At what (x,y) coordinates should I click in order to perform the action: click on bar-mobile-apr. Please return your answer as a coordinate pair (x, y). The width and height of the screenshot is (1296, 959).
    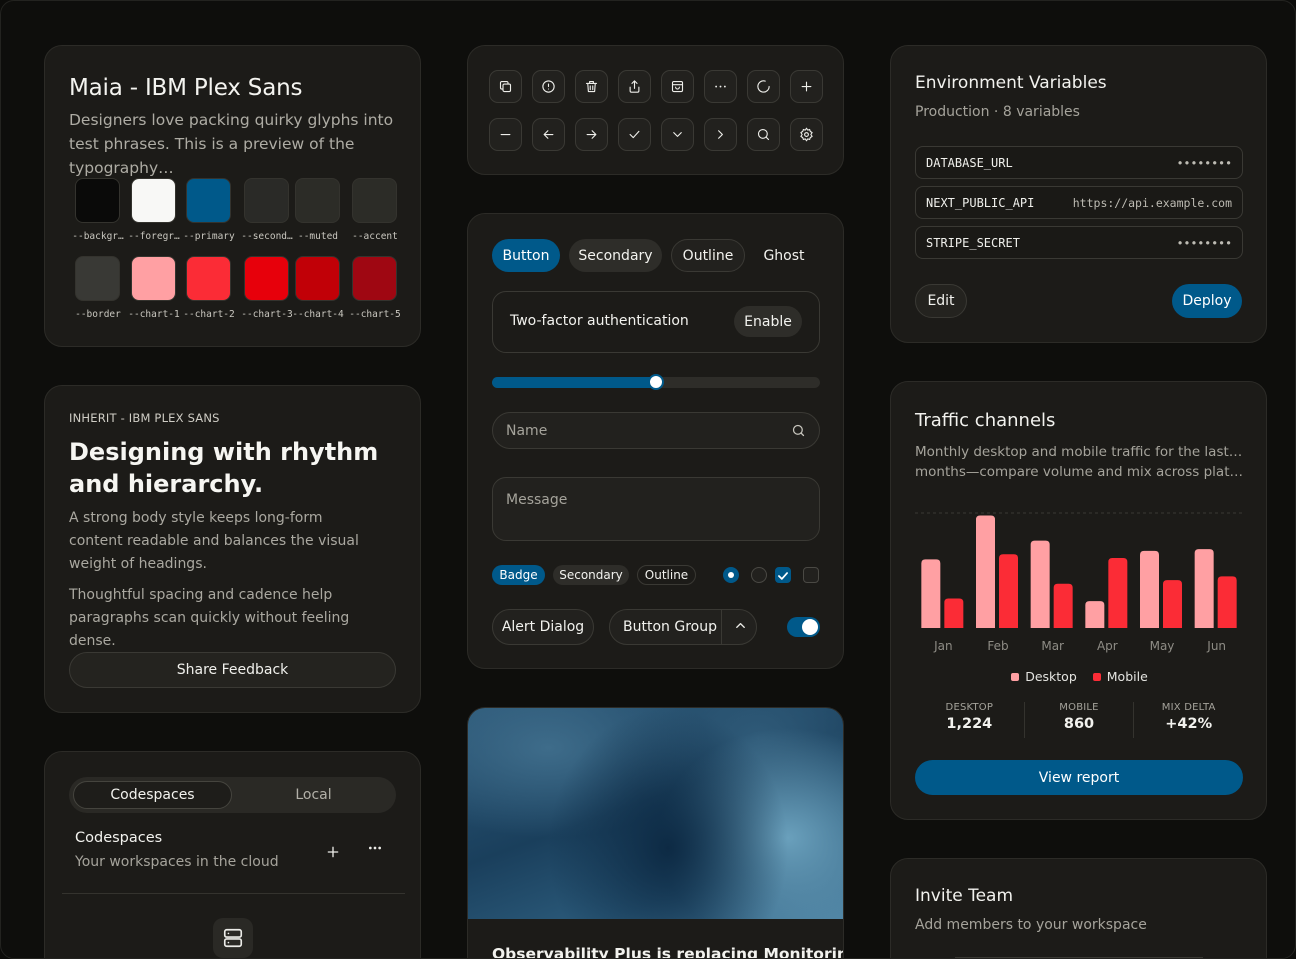
    Looking at the image, I should click on (1118, 592).